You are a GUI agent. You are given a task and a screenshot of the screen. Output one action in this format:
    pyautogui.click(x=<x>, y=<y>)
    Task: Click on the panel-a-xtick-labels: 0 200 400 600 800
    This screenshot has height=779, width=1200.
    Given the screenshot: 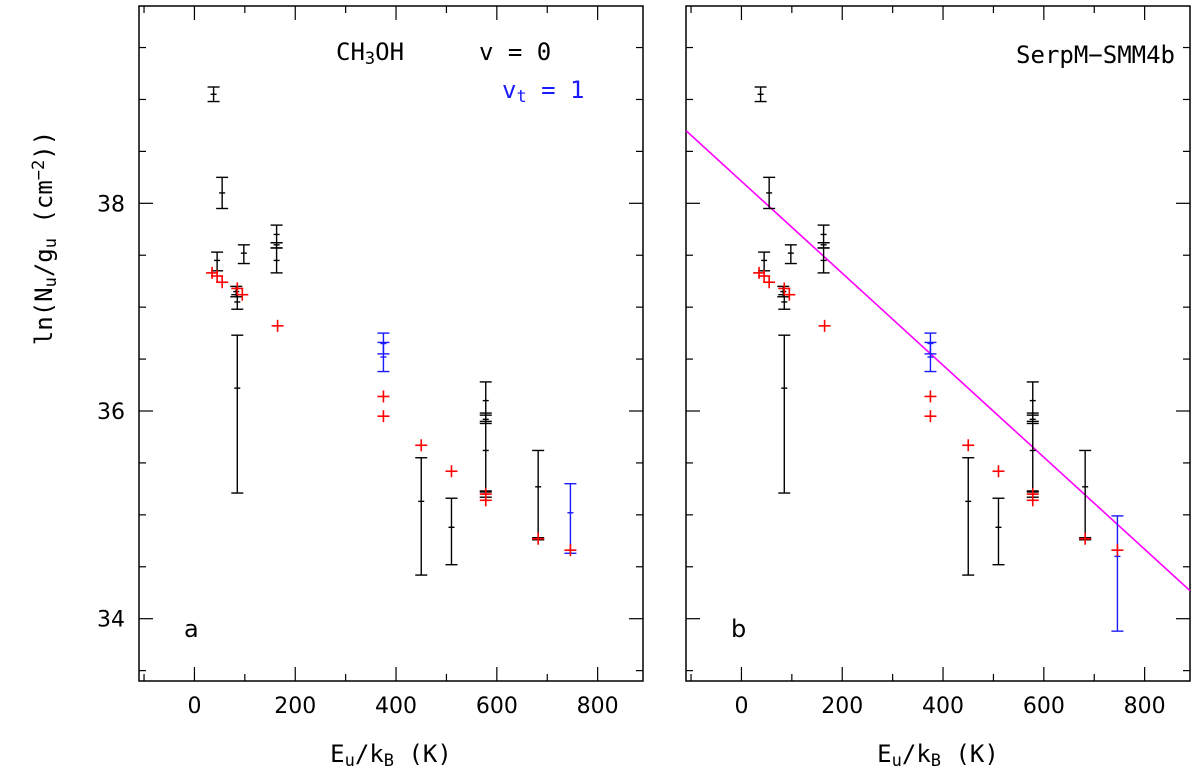 What is the action you would take?
    pyautogui.click(x=402, y=706)
    